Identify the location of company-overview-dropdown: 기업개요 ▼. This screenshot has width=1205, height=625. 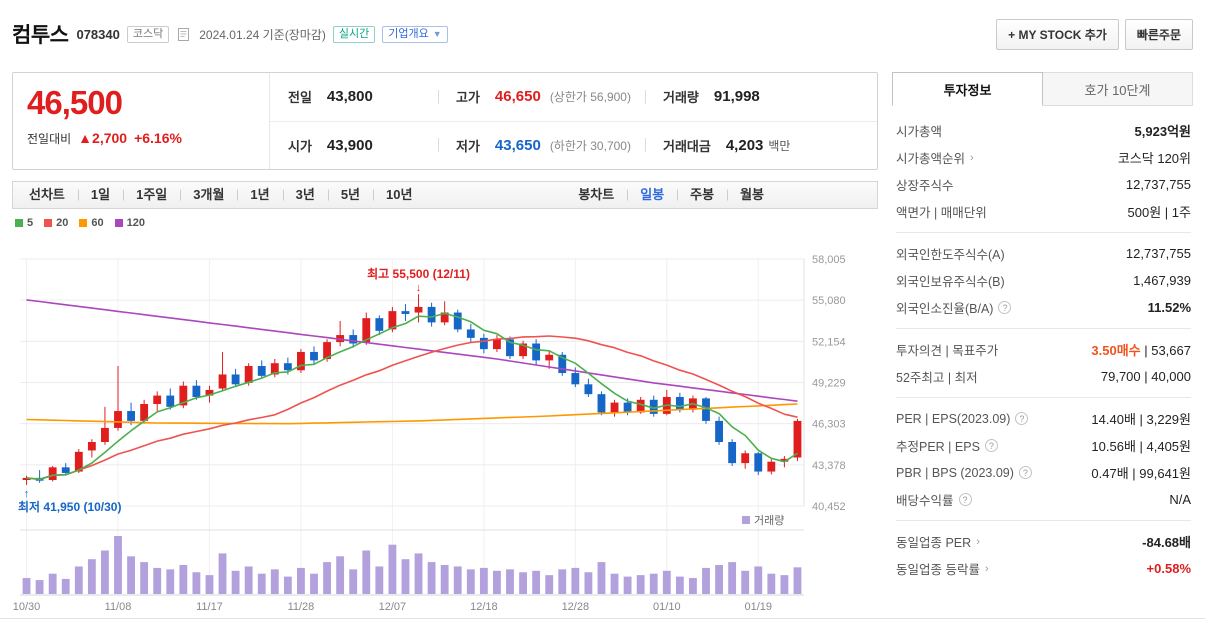
(415, 34).